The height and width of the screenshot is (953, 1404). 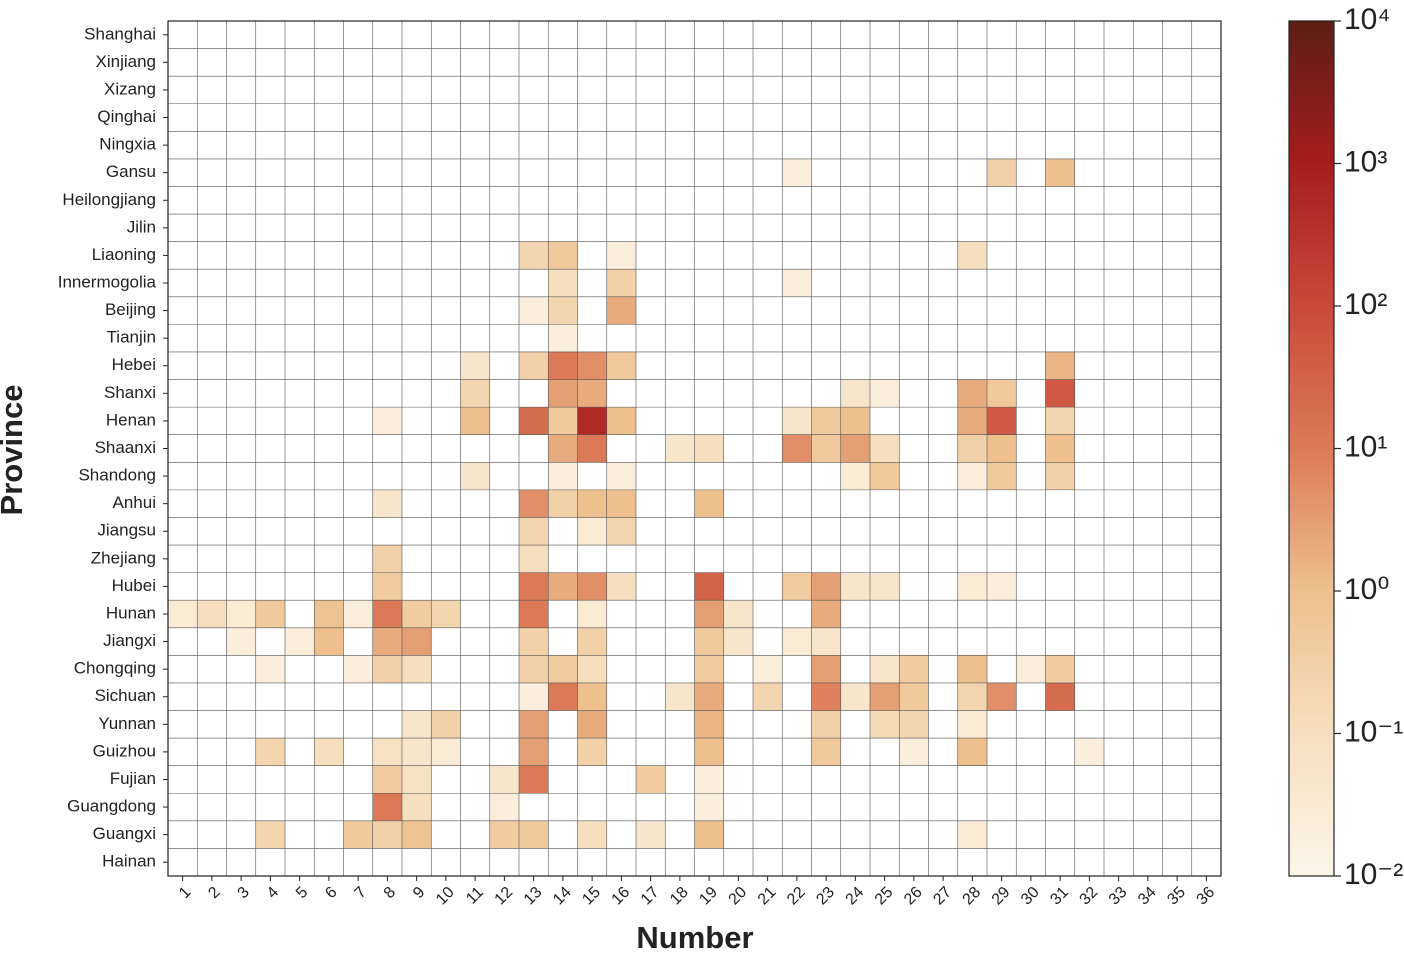 I want to click on x-tick-label: 33, so click(x=1118, y=896).